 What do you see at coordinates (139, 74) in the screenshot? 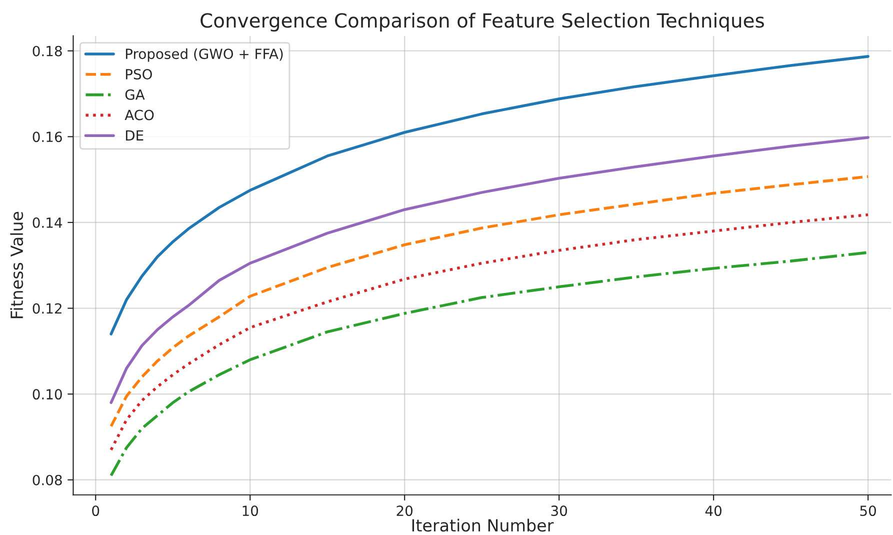
I see `legend-label: PSO` at bounding box center [139, 74].